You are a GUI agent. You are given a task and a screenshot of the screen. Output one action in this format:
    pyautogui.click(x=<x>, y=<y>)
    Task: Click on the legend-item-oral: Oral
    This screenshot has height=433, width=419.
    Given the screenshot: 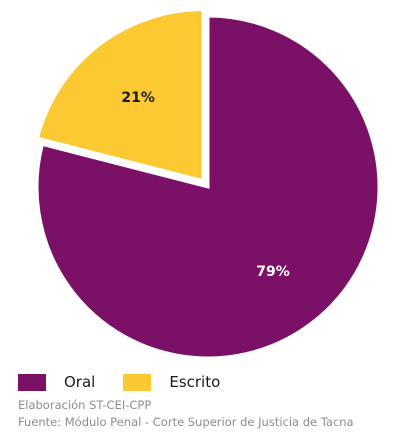 What is the action you would take?
    pyautogui.click(x=56, y=382)
    